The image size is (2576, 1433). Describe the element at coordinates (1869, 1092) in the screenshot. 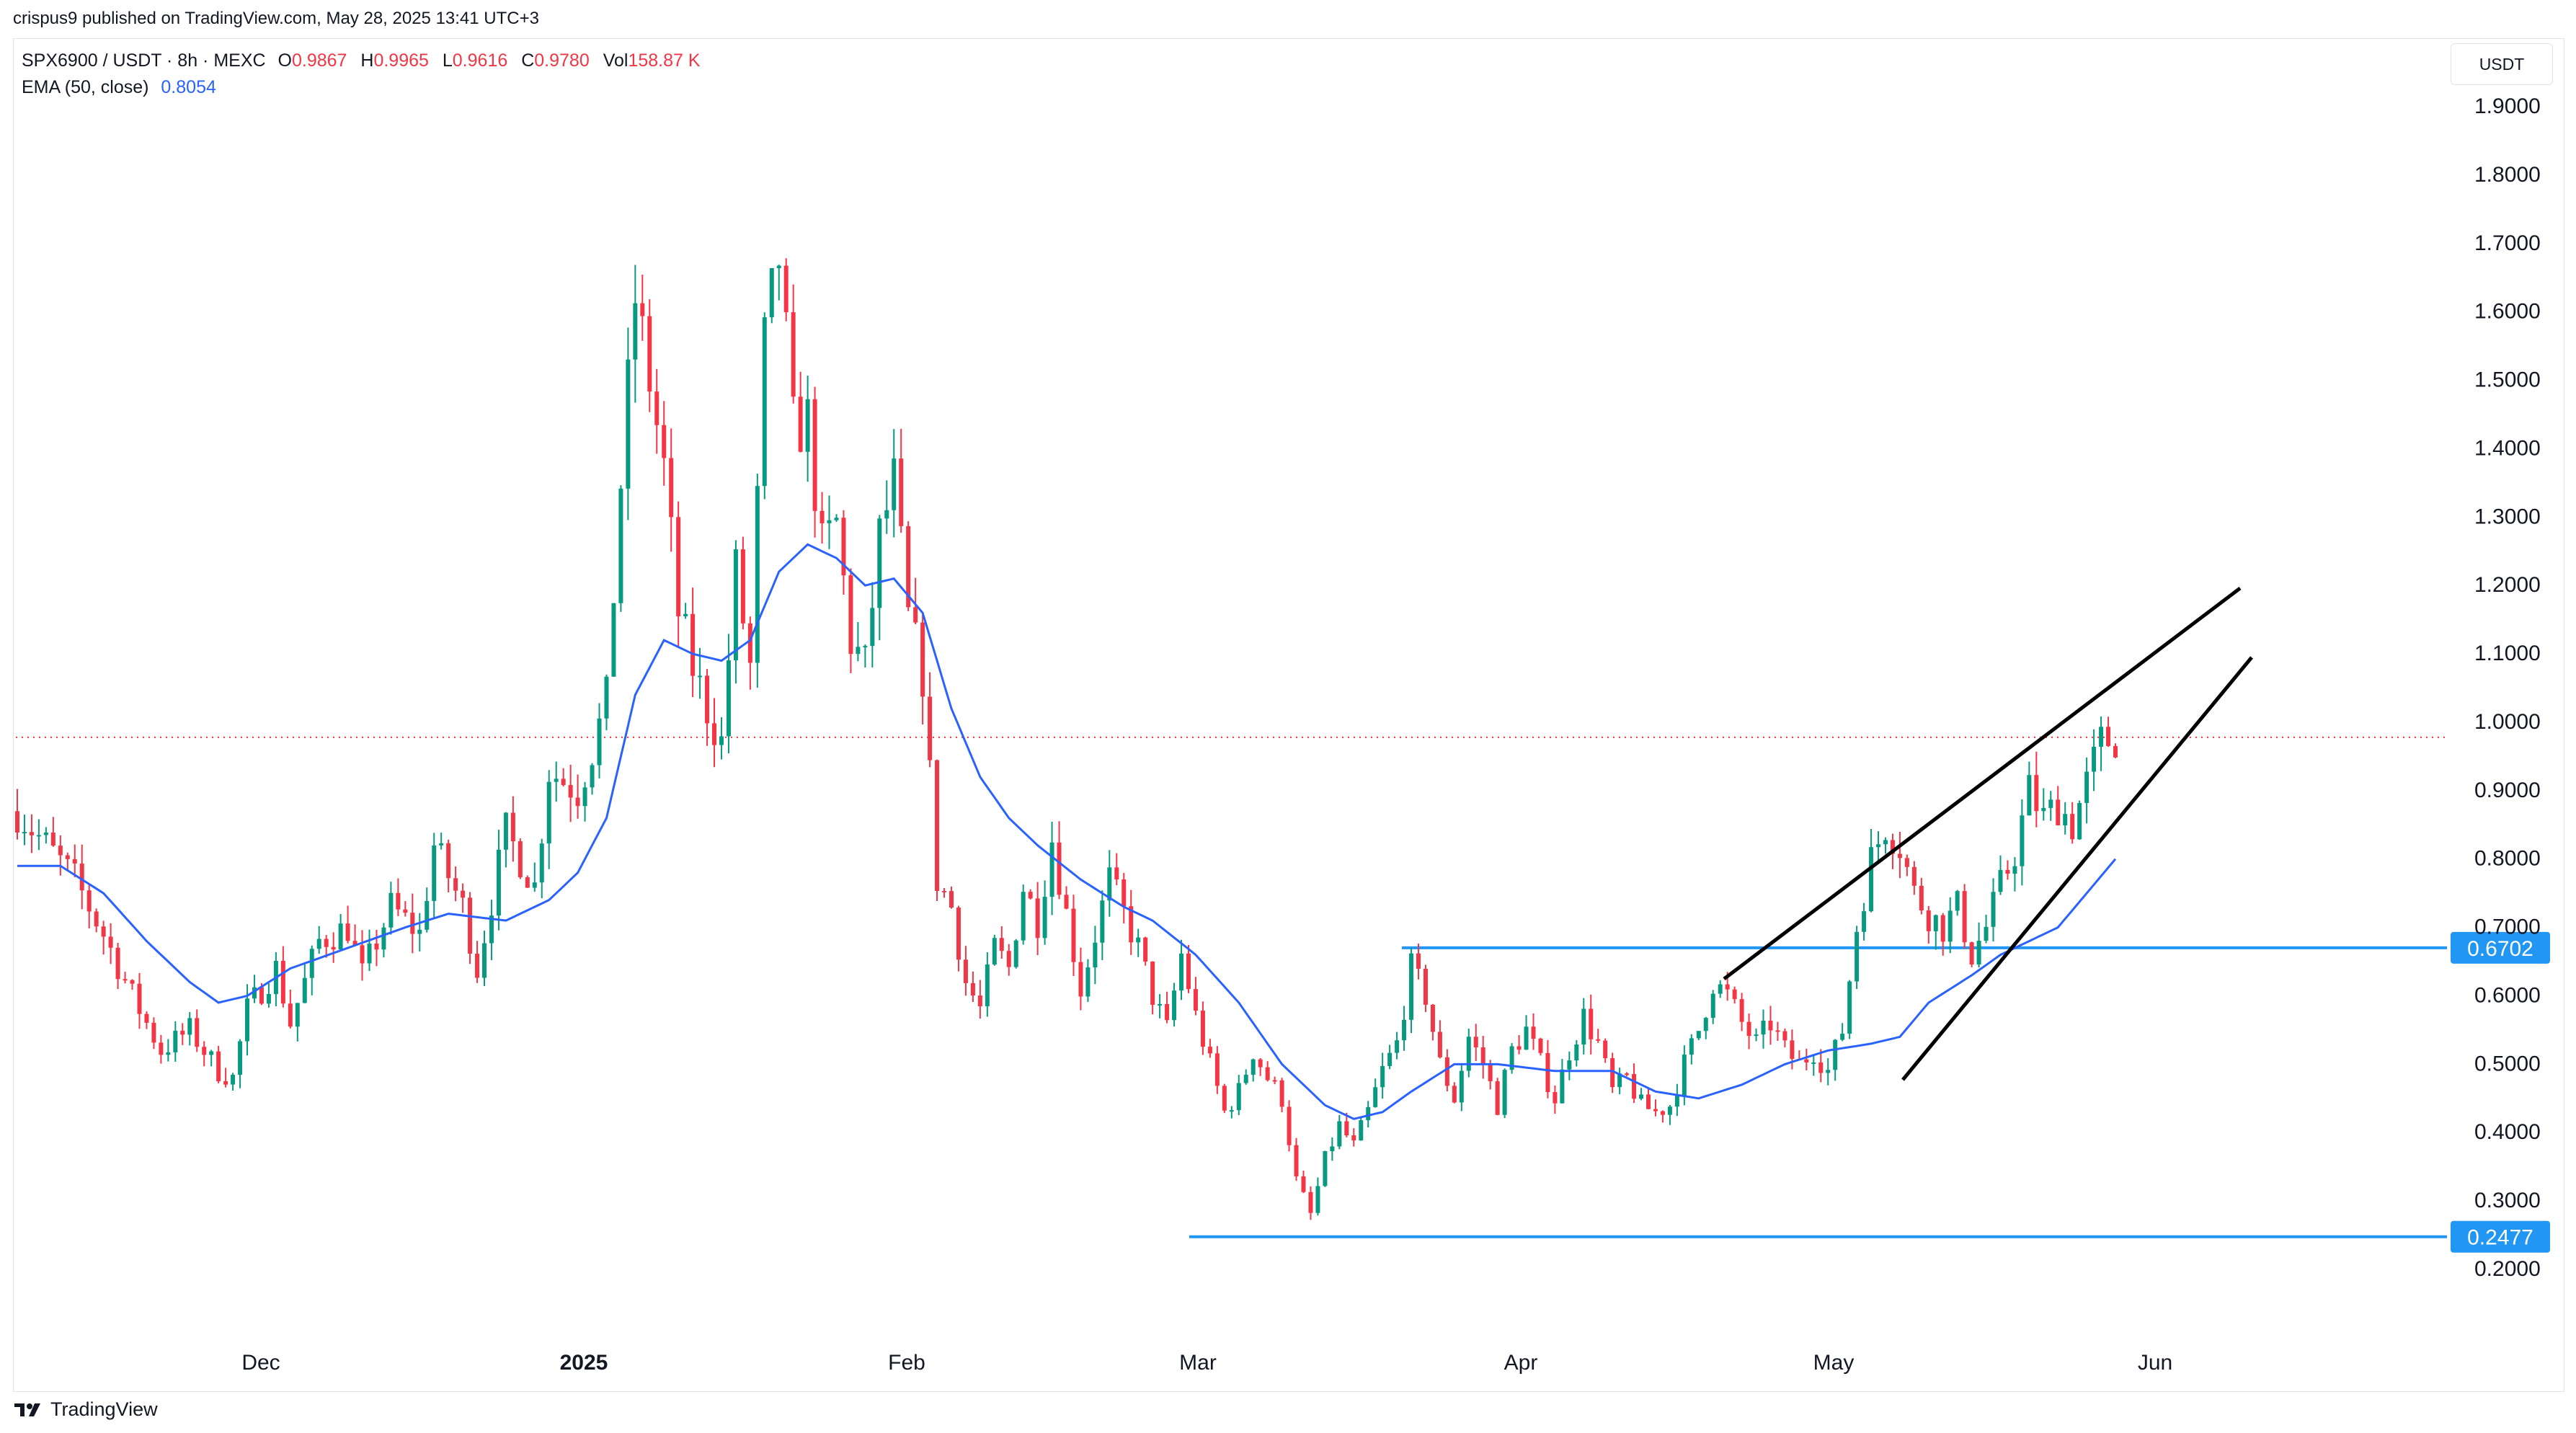

I see `horizontal-levels: 0.6702 0.2477` at that location.